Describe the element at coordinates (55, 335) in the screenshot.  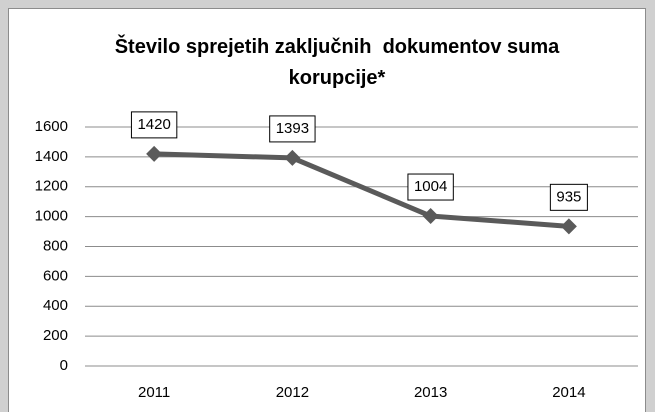
I see `y-tick-label: 200` at that location.